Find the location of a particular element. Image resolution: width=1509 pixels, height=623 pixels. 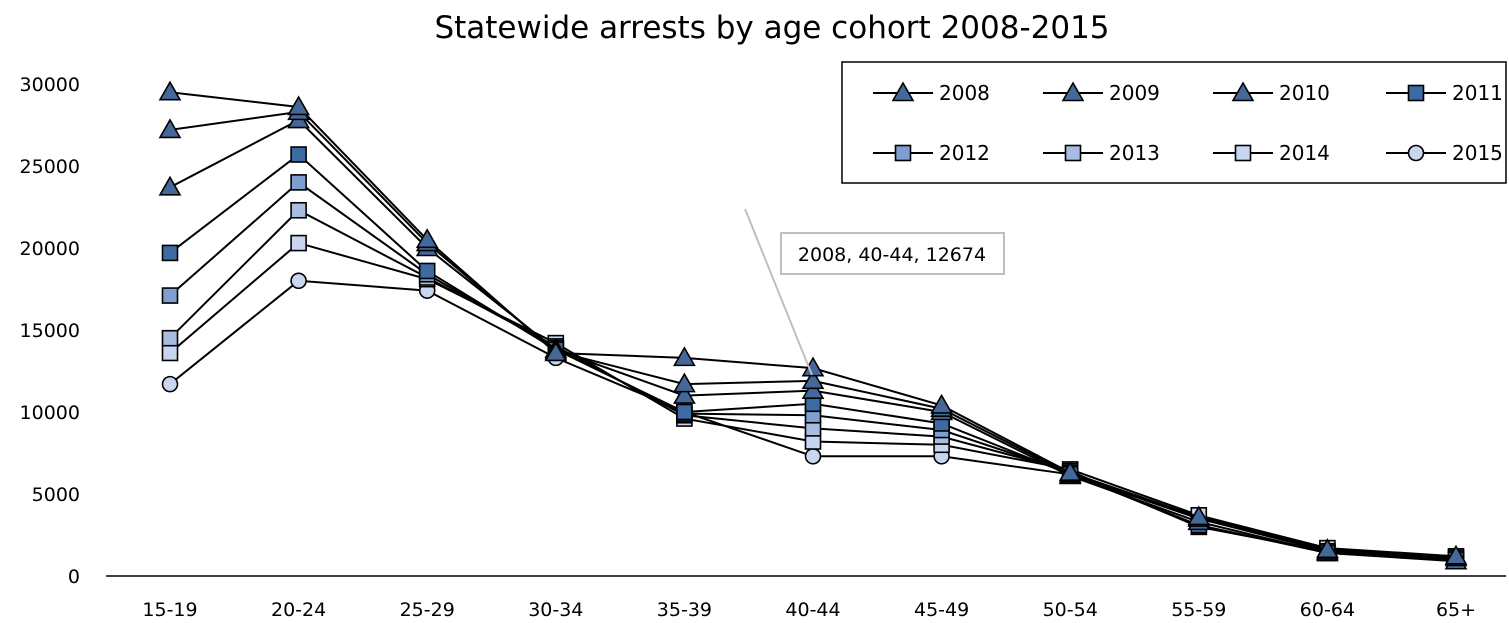

y-tick-label: 15000 is located at coordinates (50, 331).